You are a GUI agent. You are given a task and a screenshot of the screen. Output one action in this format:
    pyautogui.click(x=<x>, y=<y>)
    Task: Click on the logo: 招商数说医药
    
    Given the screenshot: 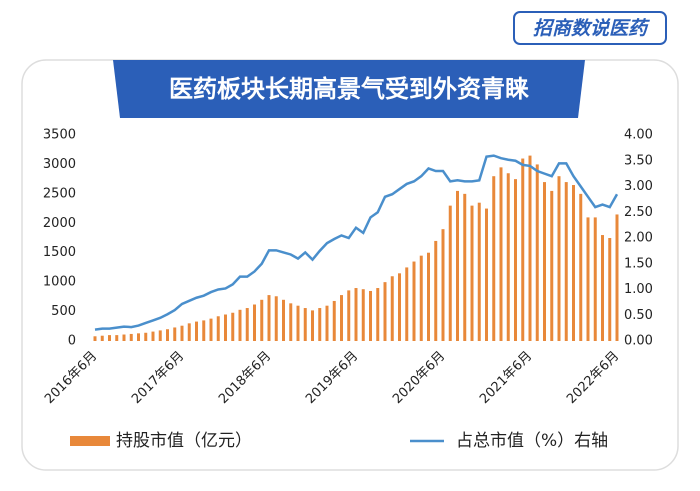 What is the action you would take?
    pyautogui.click(x=591, y=29)
    